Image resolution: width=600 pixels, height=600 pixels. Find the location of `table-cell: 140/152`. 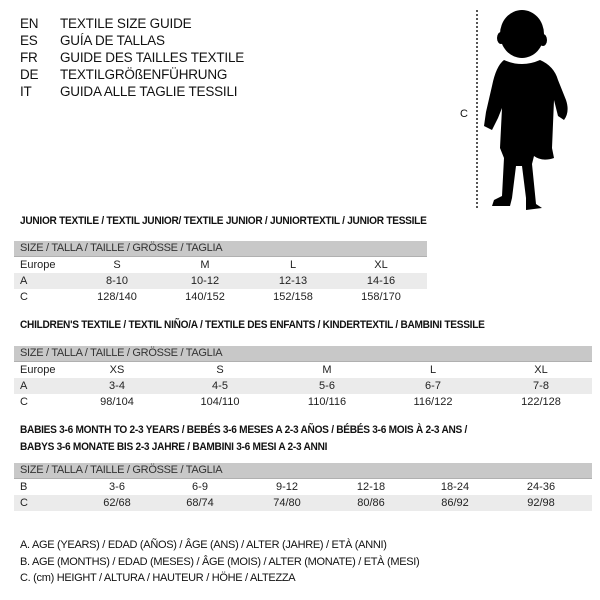

table-cell: 140/152 is located at coordinates (205, 297).